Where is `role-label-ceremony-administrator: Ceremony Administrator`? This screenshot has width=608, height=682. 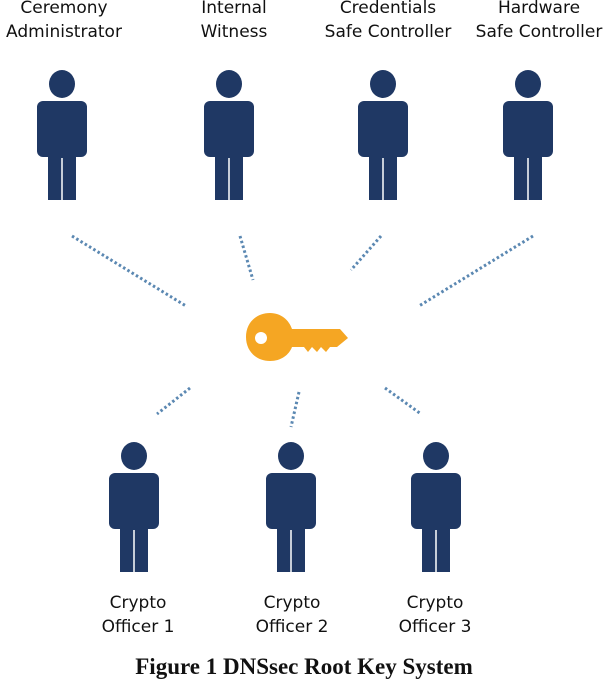 role-label-ceremony-administrator: Ceremony Administrator is located at coordinates (74, 22).